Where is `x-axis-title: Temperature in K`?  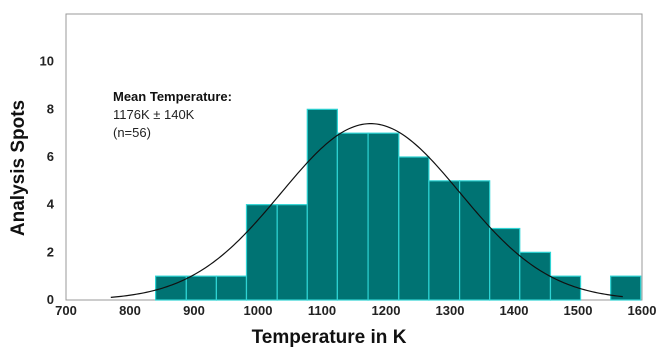
x-axis-title: Temperature in K is located at coordinates (329, 337).